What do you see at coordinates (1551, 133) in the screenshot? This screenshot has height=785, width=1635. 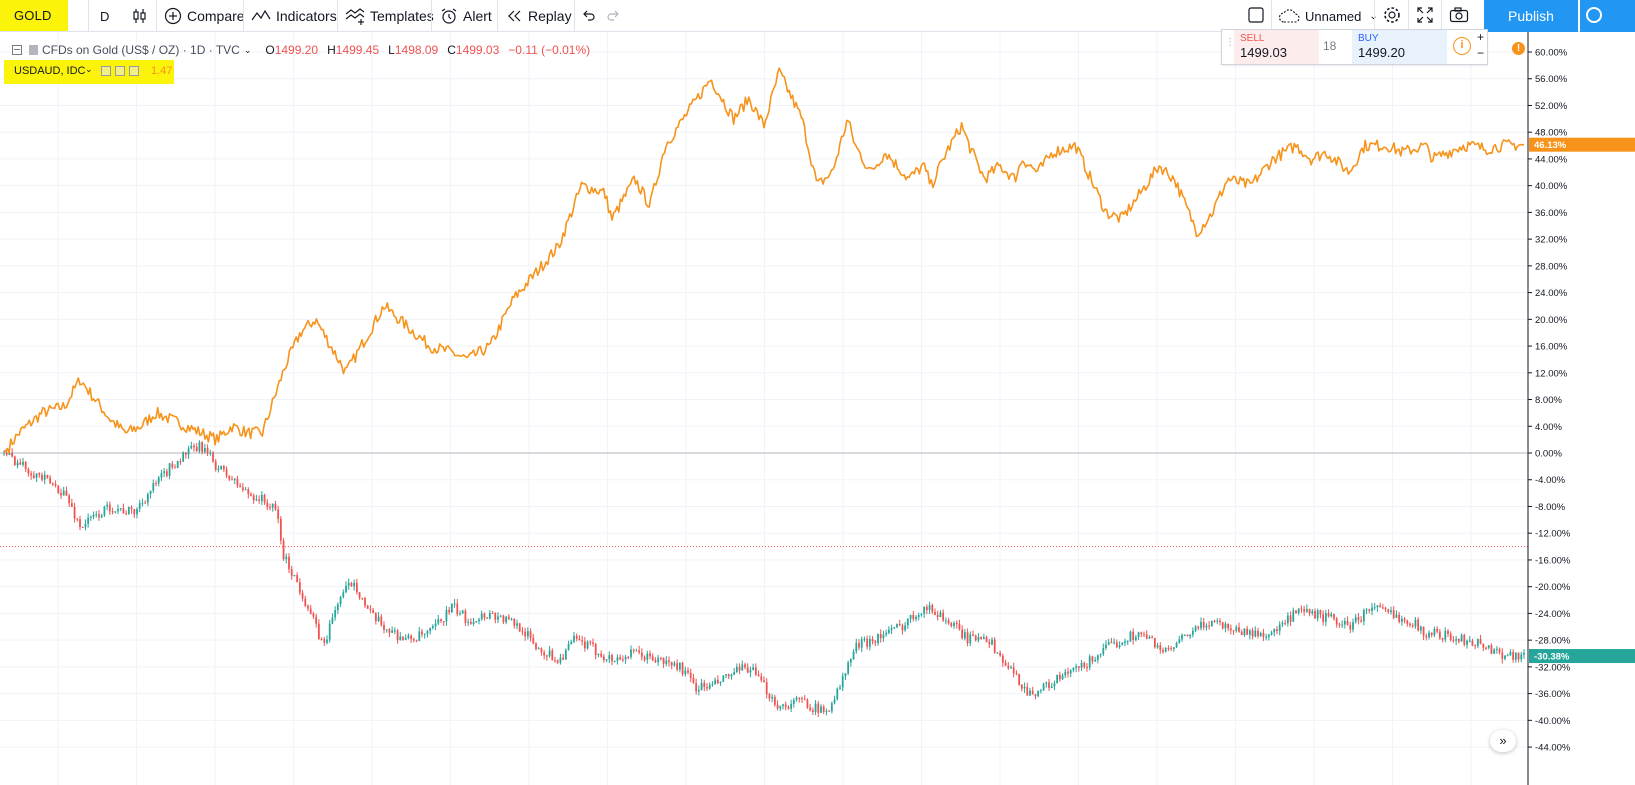 I see `axis-tick-label: 48.00%` at bounding box center [1551, 133].